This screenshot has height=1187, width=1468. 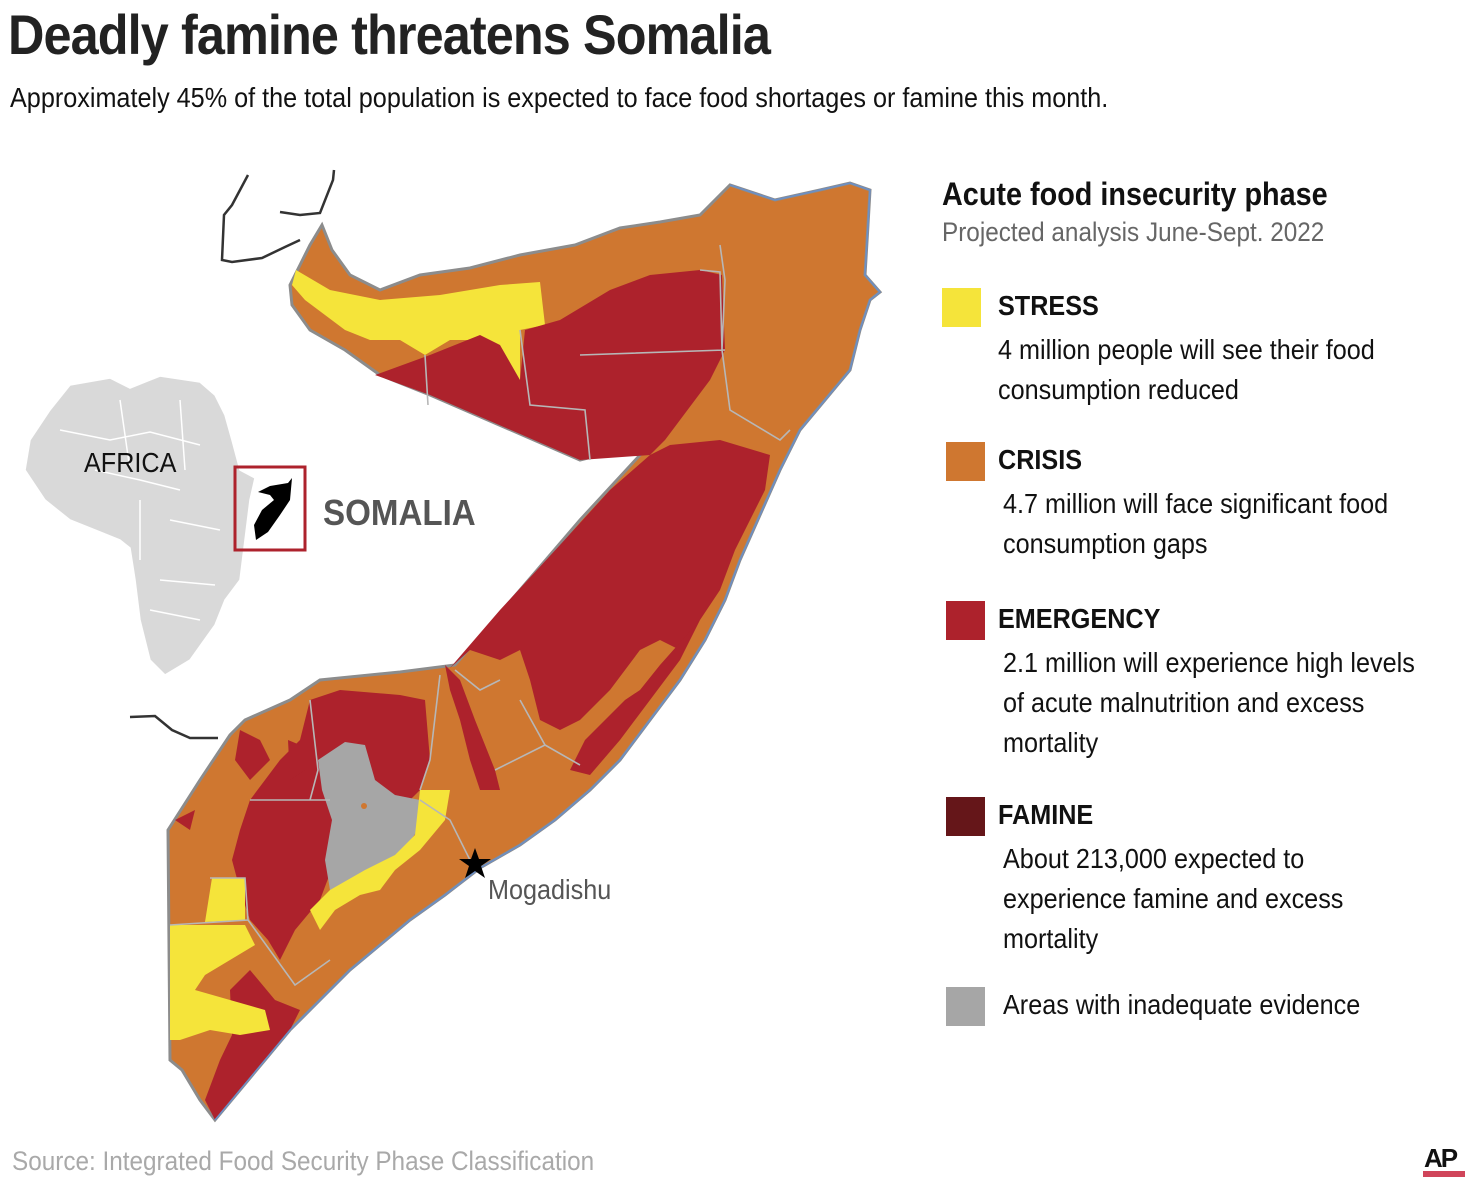 I want to click on legend-label: Areas with inadequate evidence, so click(x=1182, y=1004).